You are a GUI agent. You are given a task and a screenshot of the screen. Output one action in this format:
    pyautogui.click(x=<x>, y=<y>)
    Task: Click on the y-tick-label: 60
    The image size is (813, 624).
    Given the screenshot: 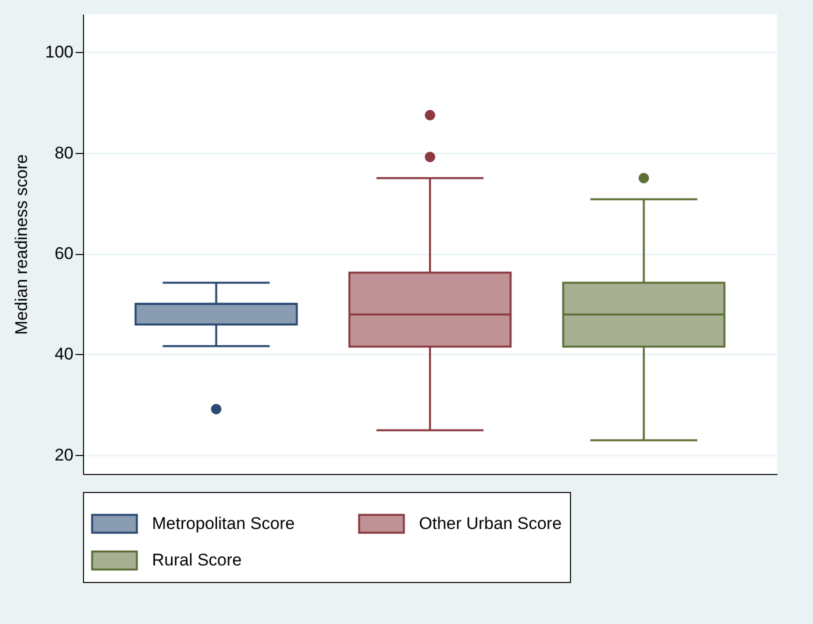 What is the action you would take?
    pyautogui.click(x=64, y=254)
    